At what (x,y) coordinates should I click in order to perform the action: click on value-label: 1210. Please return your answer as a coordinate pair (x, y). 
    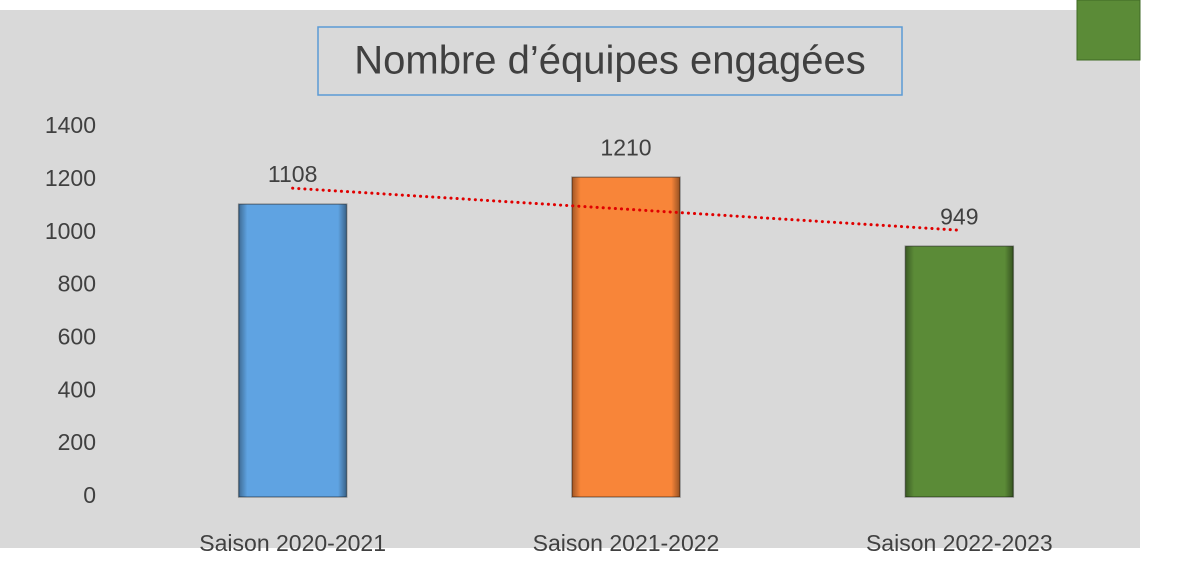
    Looking at the image, I should click on (625, 147).